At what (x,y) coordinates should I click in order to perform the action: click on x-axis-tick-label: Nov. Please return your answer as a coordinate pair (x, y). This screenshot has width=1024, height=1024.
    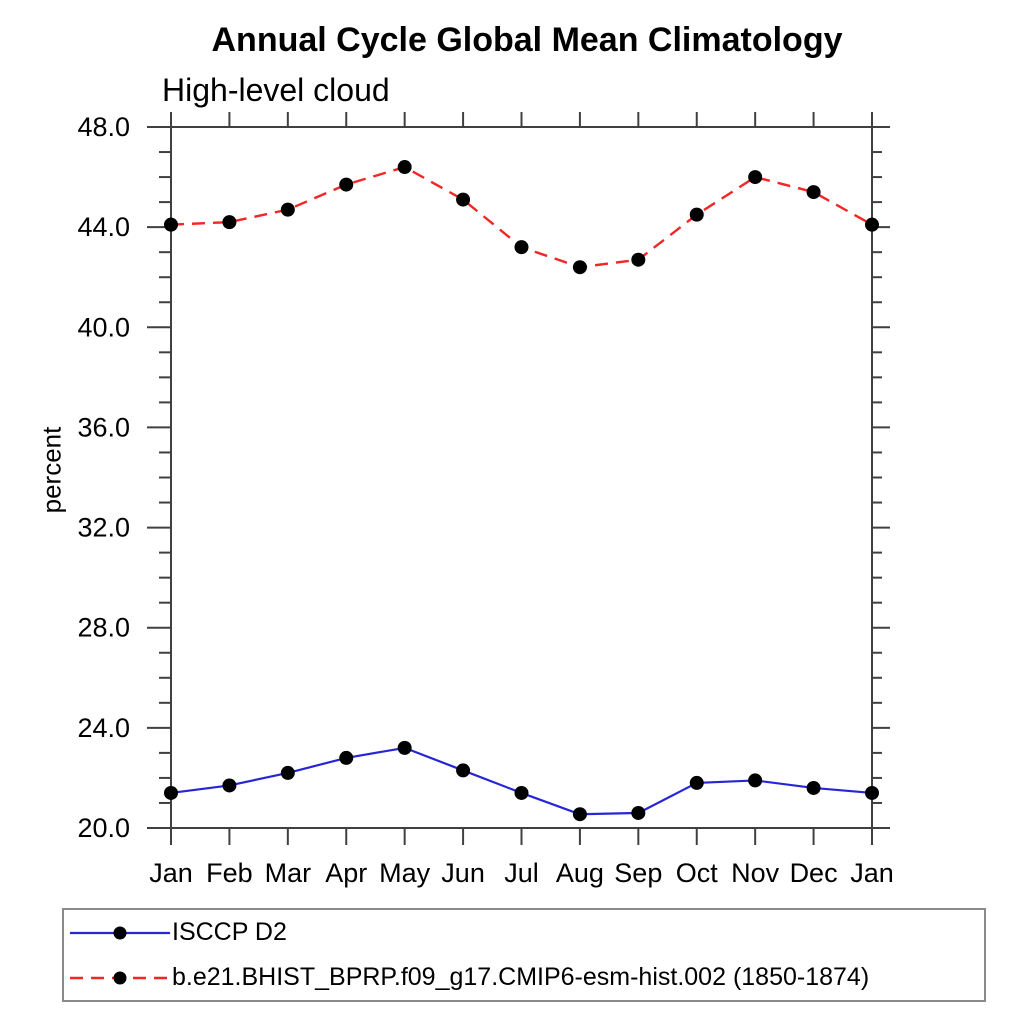
    Looking at the image, I should click on (755, 873).